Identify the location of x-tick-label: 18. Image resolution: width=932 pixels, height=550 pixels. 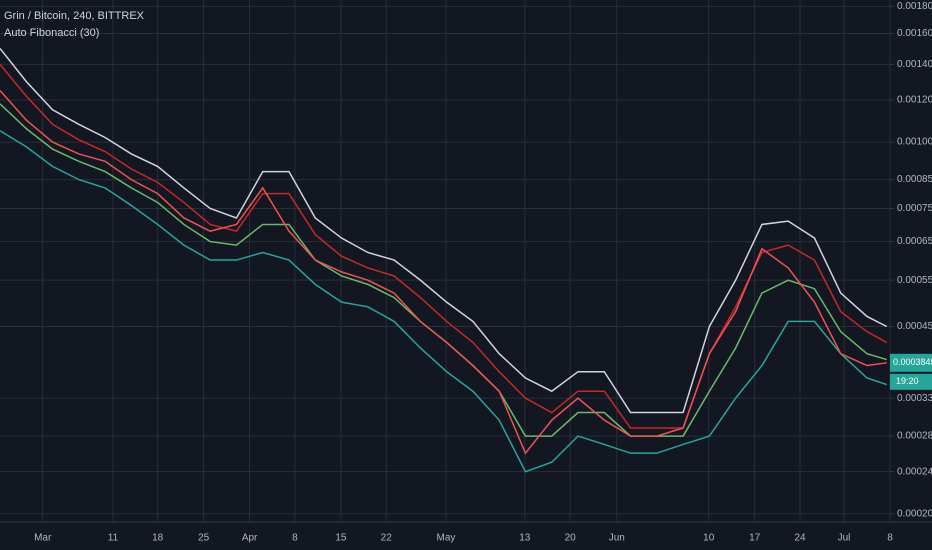
(158, 538).